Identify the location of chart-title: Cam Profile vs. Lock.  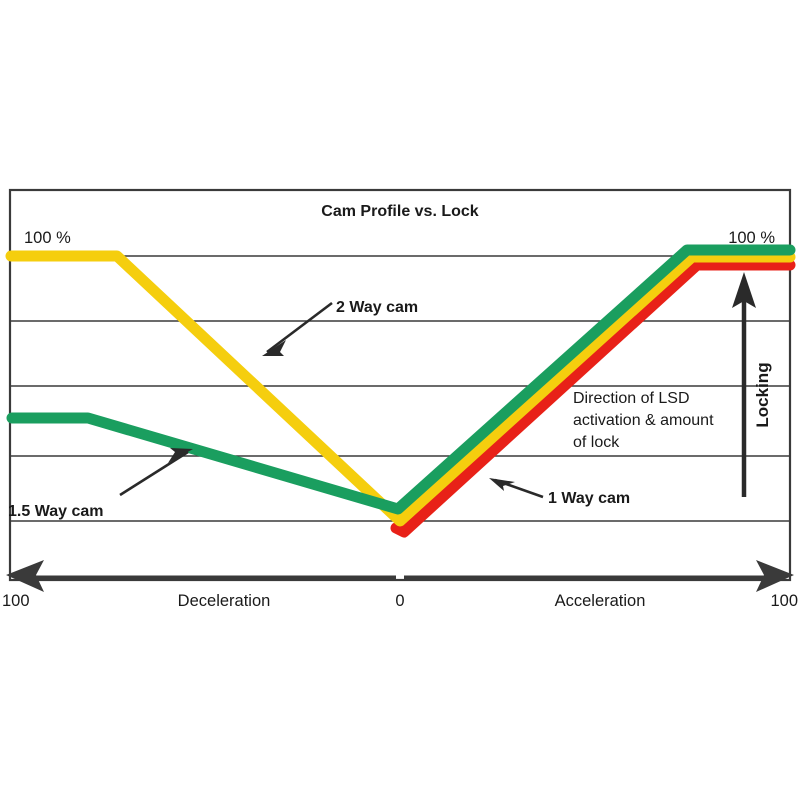
(399, 211).